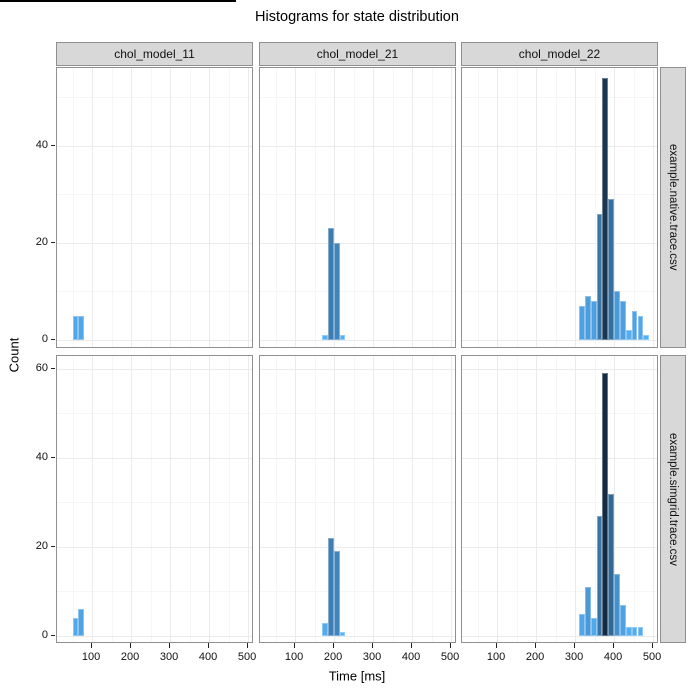 The height and width of the screenshot is (700, 700). Describe the element at coordinates (41, 144) in the screenshot. I see `y-tick-label: 40` at that location.